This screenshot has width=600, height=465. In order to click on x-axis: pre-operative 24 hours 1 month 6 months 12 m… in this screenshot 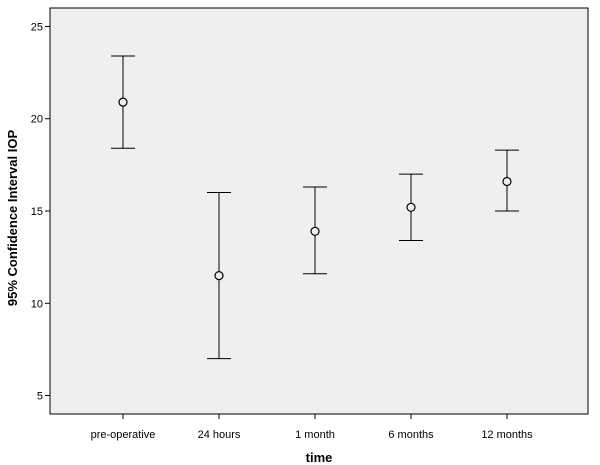, I will do `click(312, 427)`.